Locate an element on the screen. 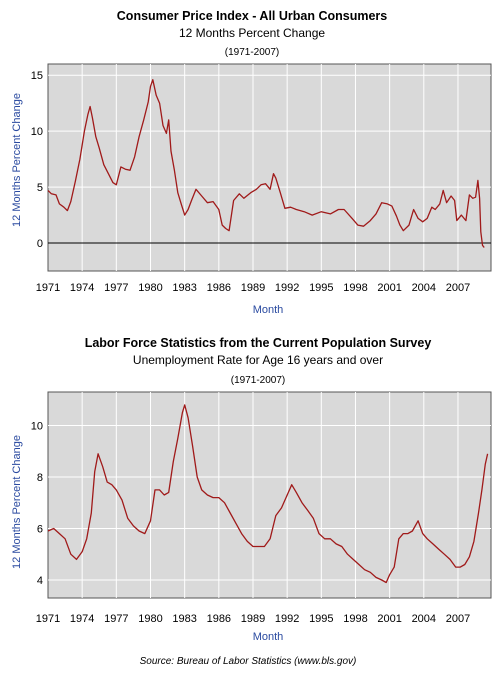  unemployment-x-tick-label: 2001 is located at coordinates (389, 619).